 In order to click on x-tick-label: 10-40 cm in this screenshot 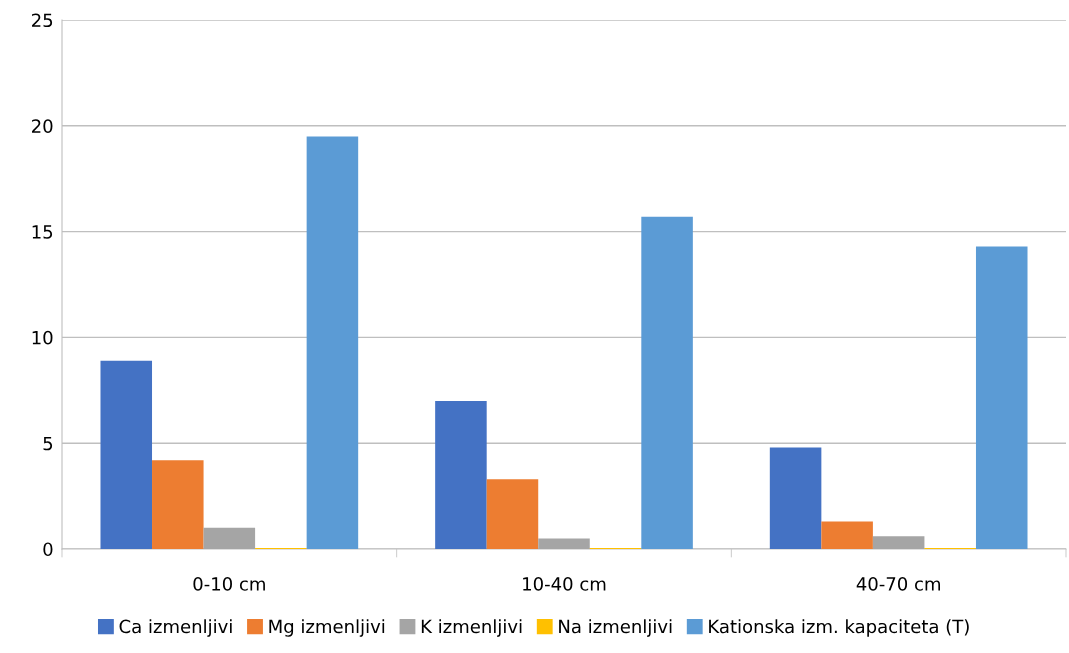, I will do `click(564, 584)`.